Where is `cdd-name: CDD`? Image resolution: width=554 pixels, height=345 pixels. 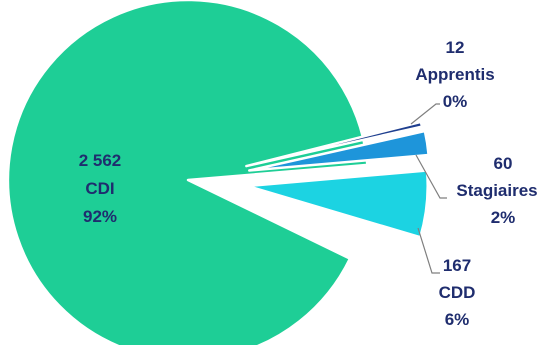 cdd-name: CDD is located at coordinates (457, 292).